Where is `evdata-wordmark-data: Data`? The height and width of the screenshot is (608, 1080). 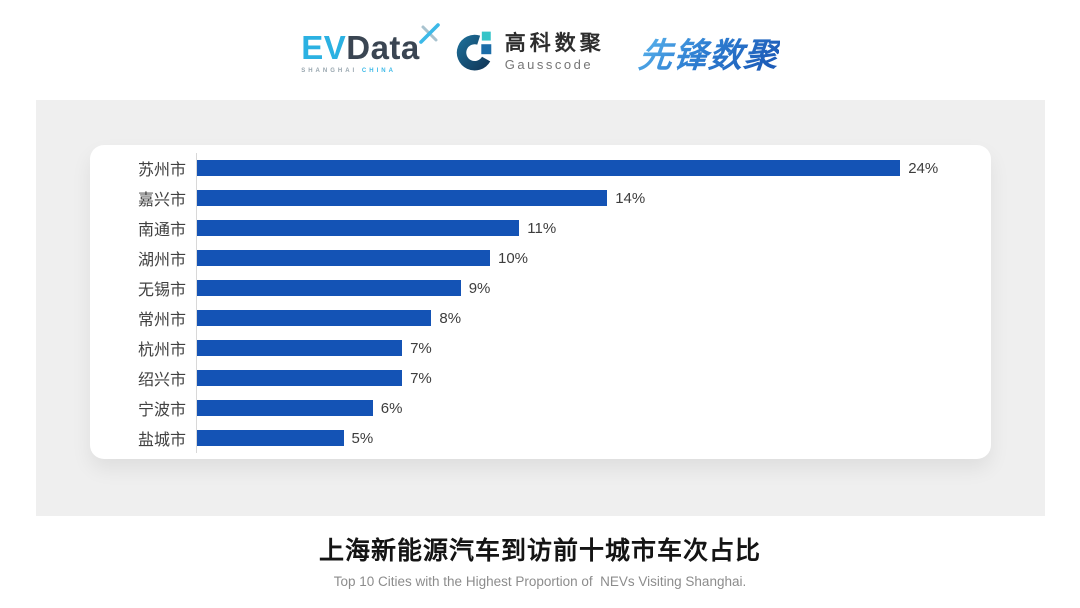 evdata-wordmark-data: Data is located at coordinates (383, 47).